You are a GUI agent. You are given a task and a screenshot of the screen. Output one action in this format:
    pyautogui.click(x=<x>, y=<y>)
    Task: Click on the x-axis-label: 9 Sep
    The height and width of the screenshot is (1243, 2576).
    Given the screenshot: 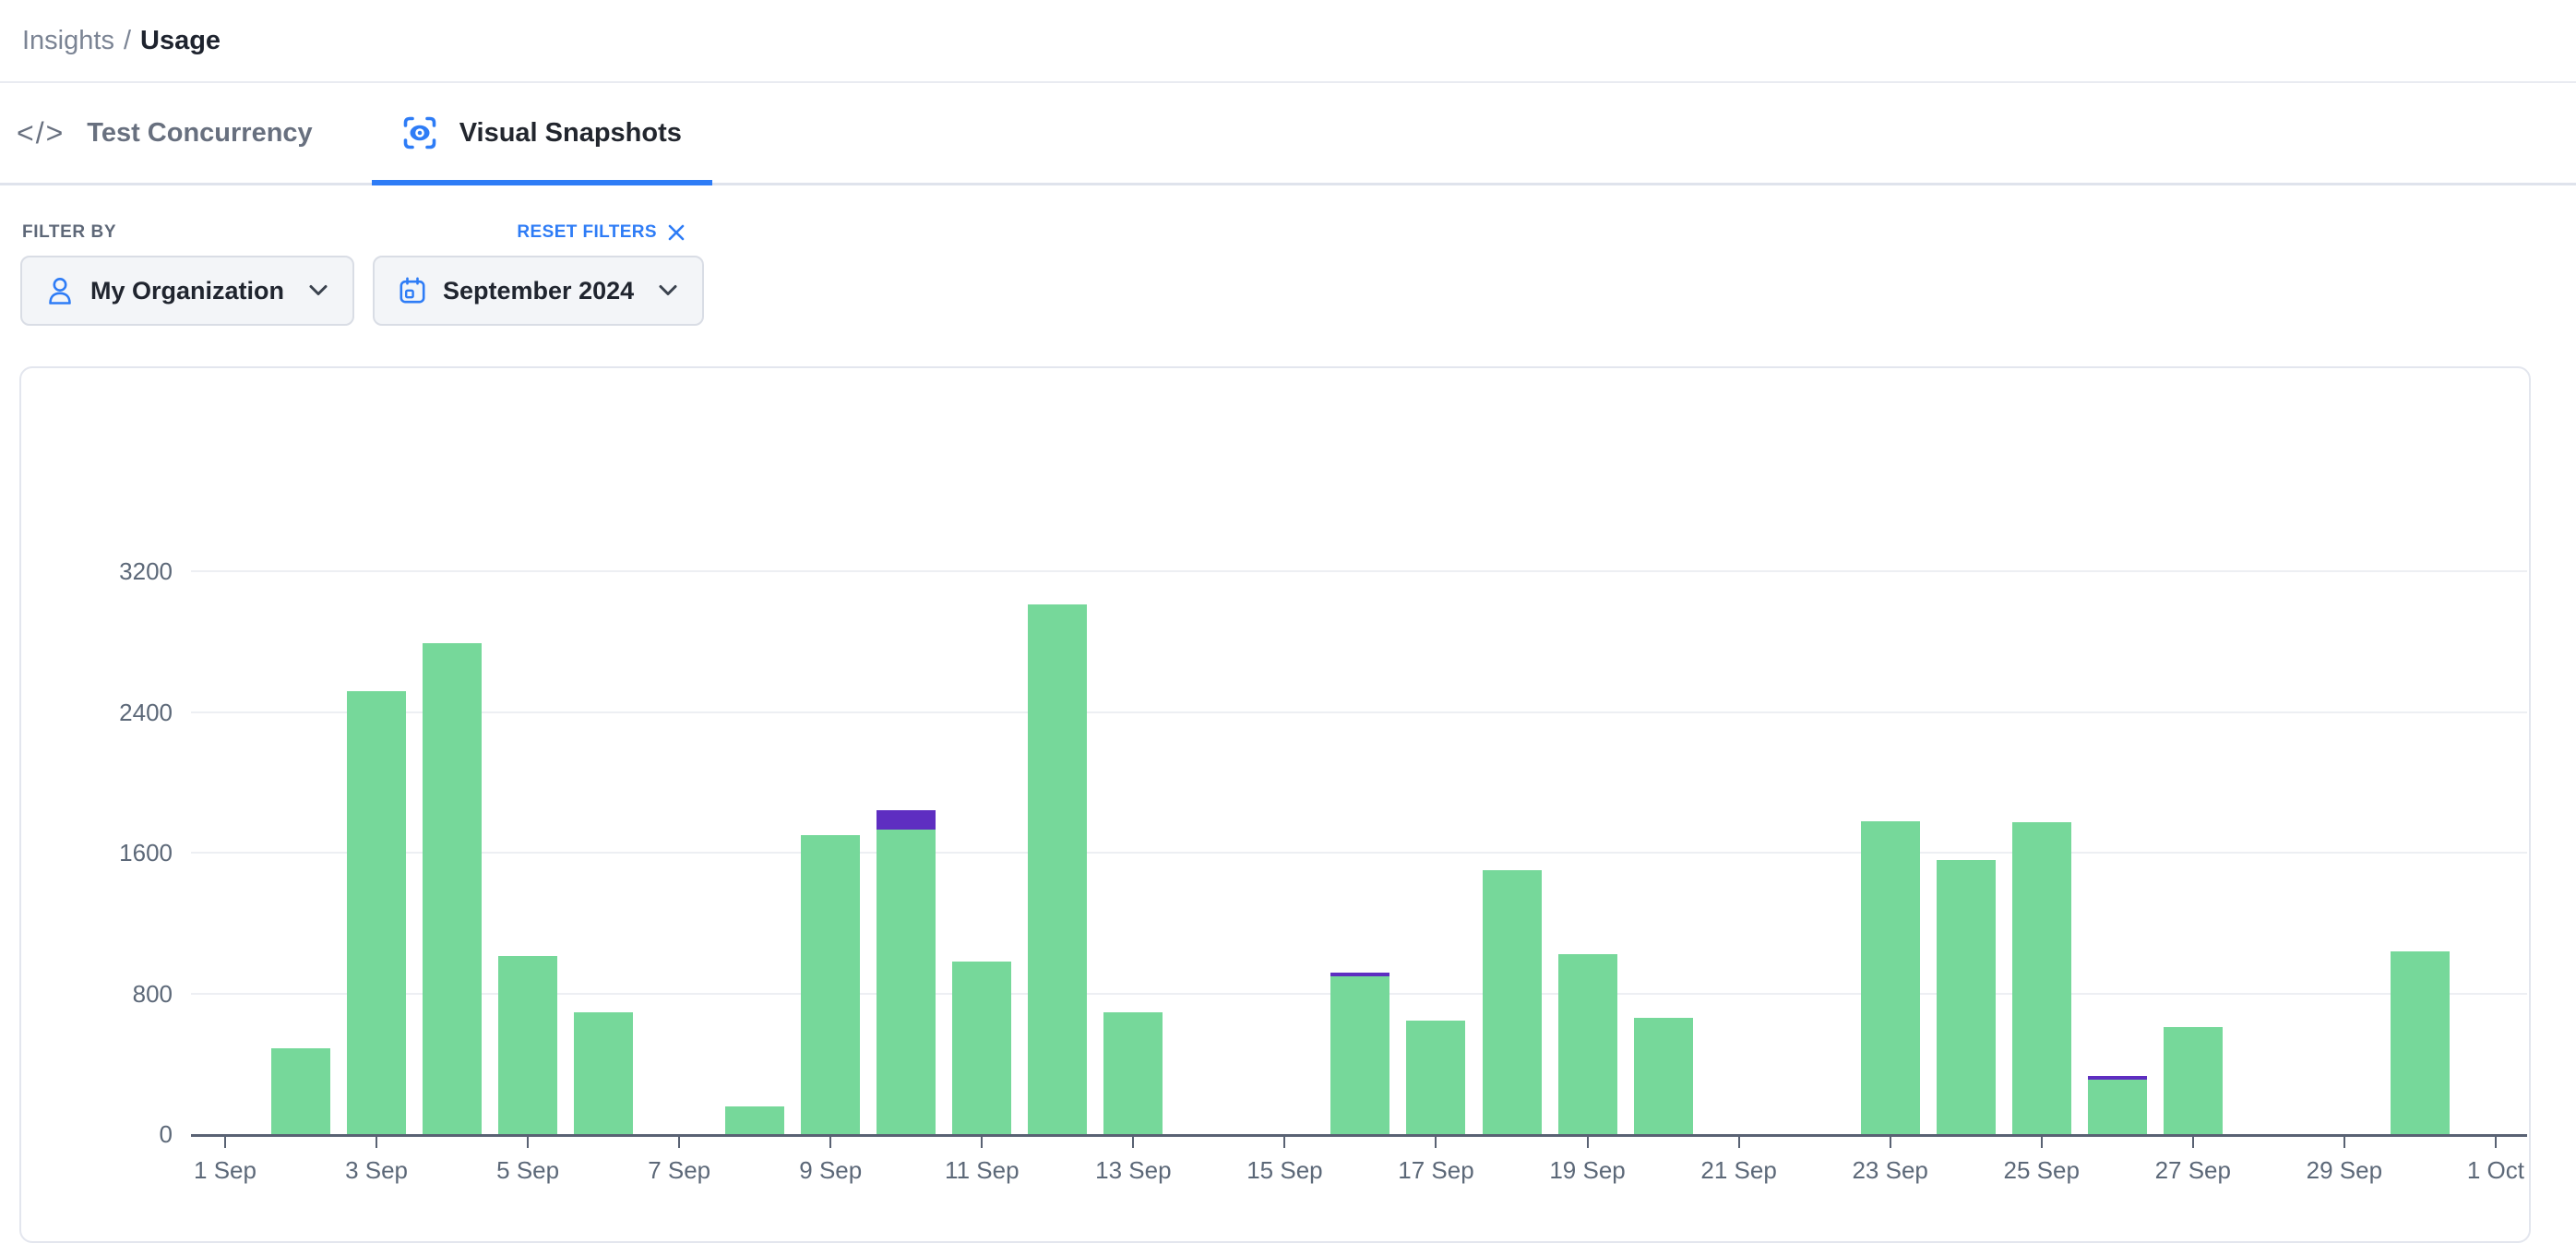 What is the action you would take?
    pyautogui.click(x=831, y=1170)
    